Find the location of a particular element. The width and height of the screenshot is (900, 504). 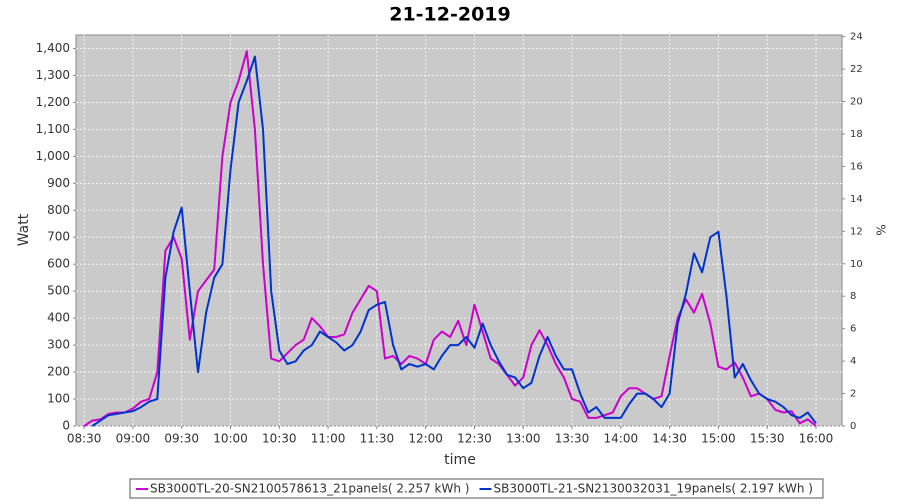

y2-tick-label: 8 is located at coordinates (853, 296).